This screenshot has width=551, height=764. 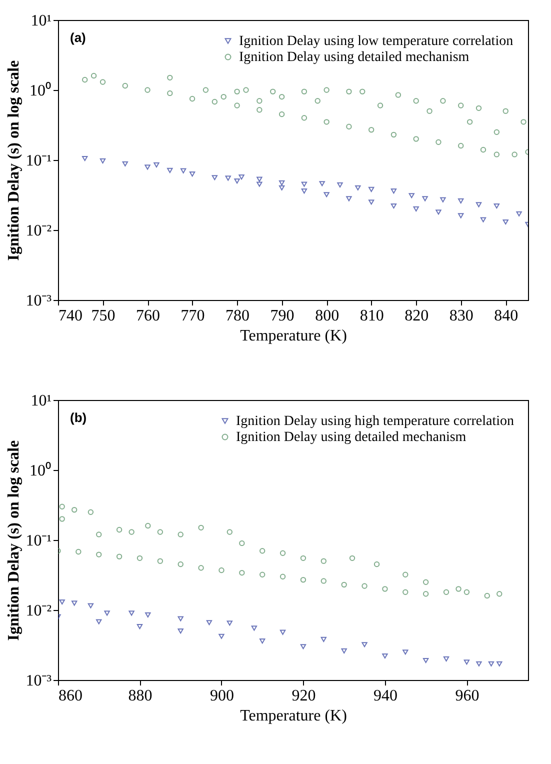 What do you see at coordinates (39, 611) in the screenshot?
I see `y-tick-label: 10⁻²` at bounding box center [39, 611].